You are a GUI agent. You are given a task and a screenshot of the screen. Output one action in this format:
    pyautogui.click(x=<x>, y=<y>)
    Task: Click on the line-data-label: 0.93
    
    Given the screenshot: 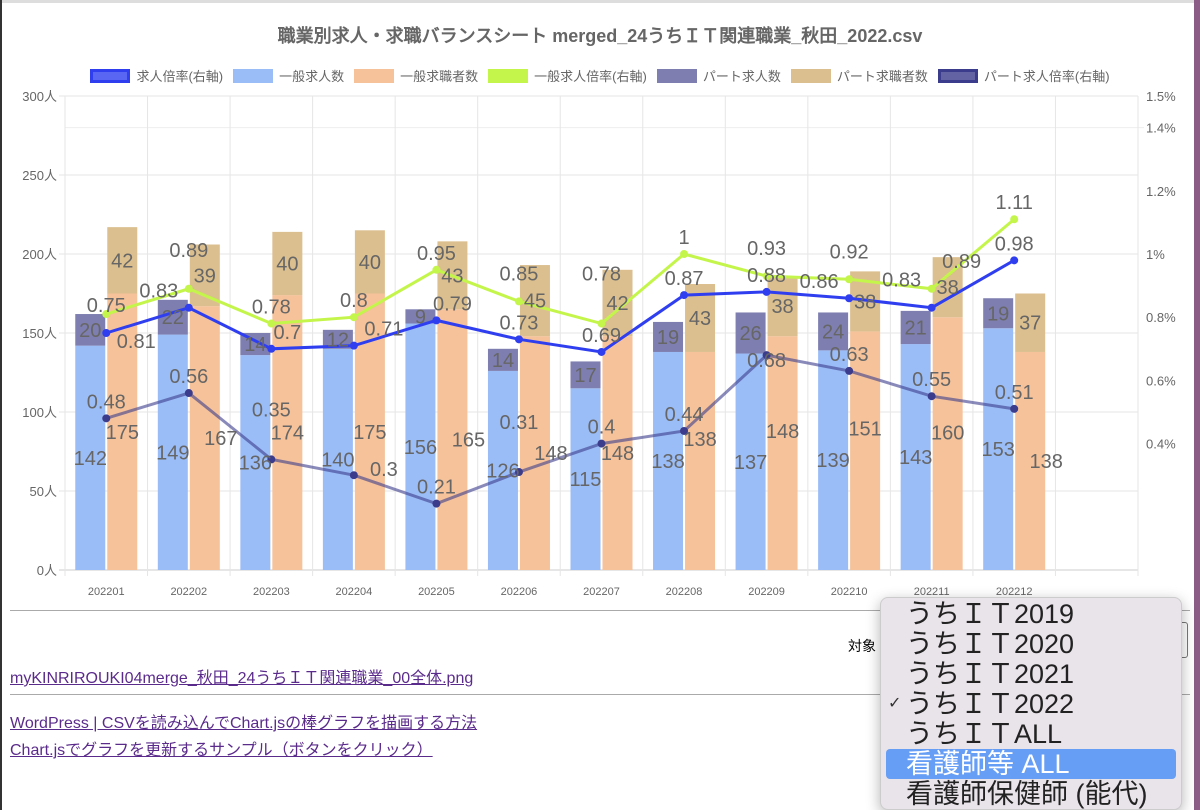 What is the action you would take?
    pyautogui.click(x=766, y=249)
    